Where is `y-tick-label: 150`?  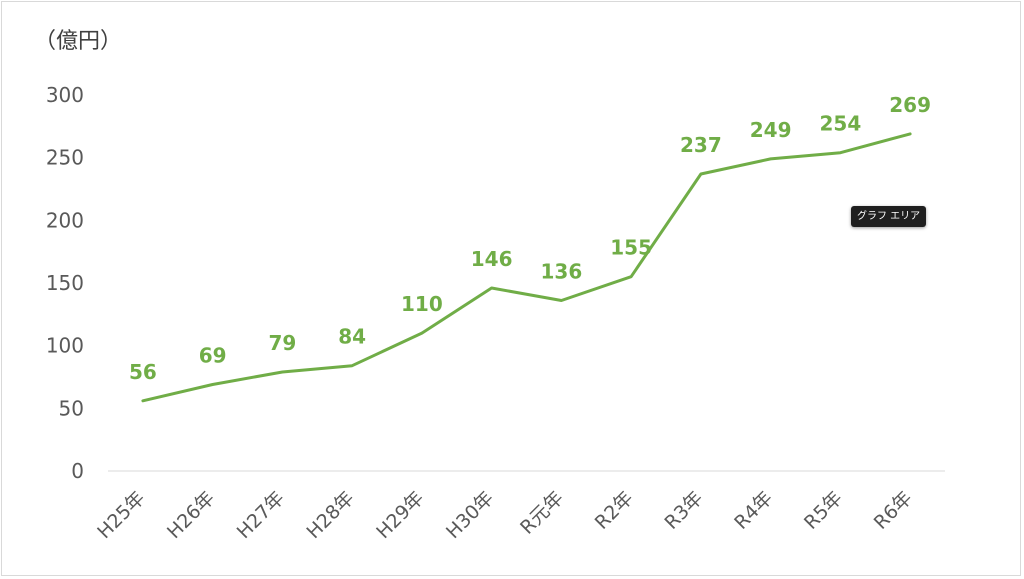 y-tick-label: 150 is located at coordinates (65, 283).